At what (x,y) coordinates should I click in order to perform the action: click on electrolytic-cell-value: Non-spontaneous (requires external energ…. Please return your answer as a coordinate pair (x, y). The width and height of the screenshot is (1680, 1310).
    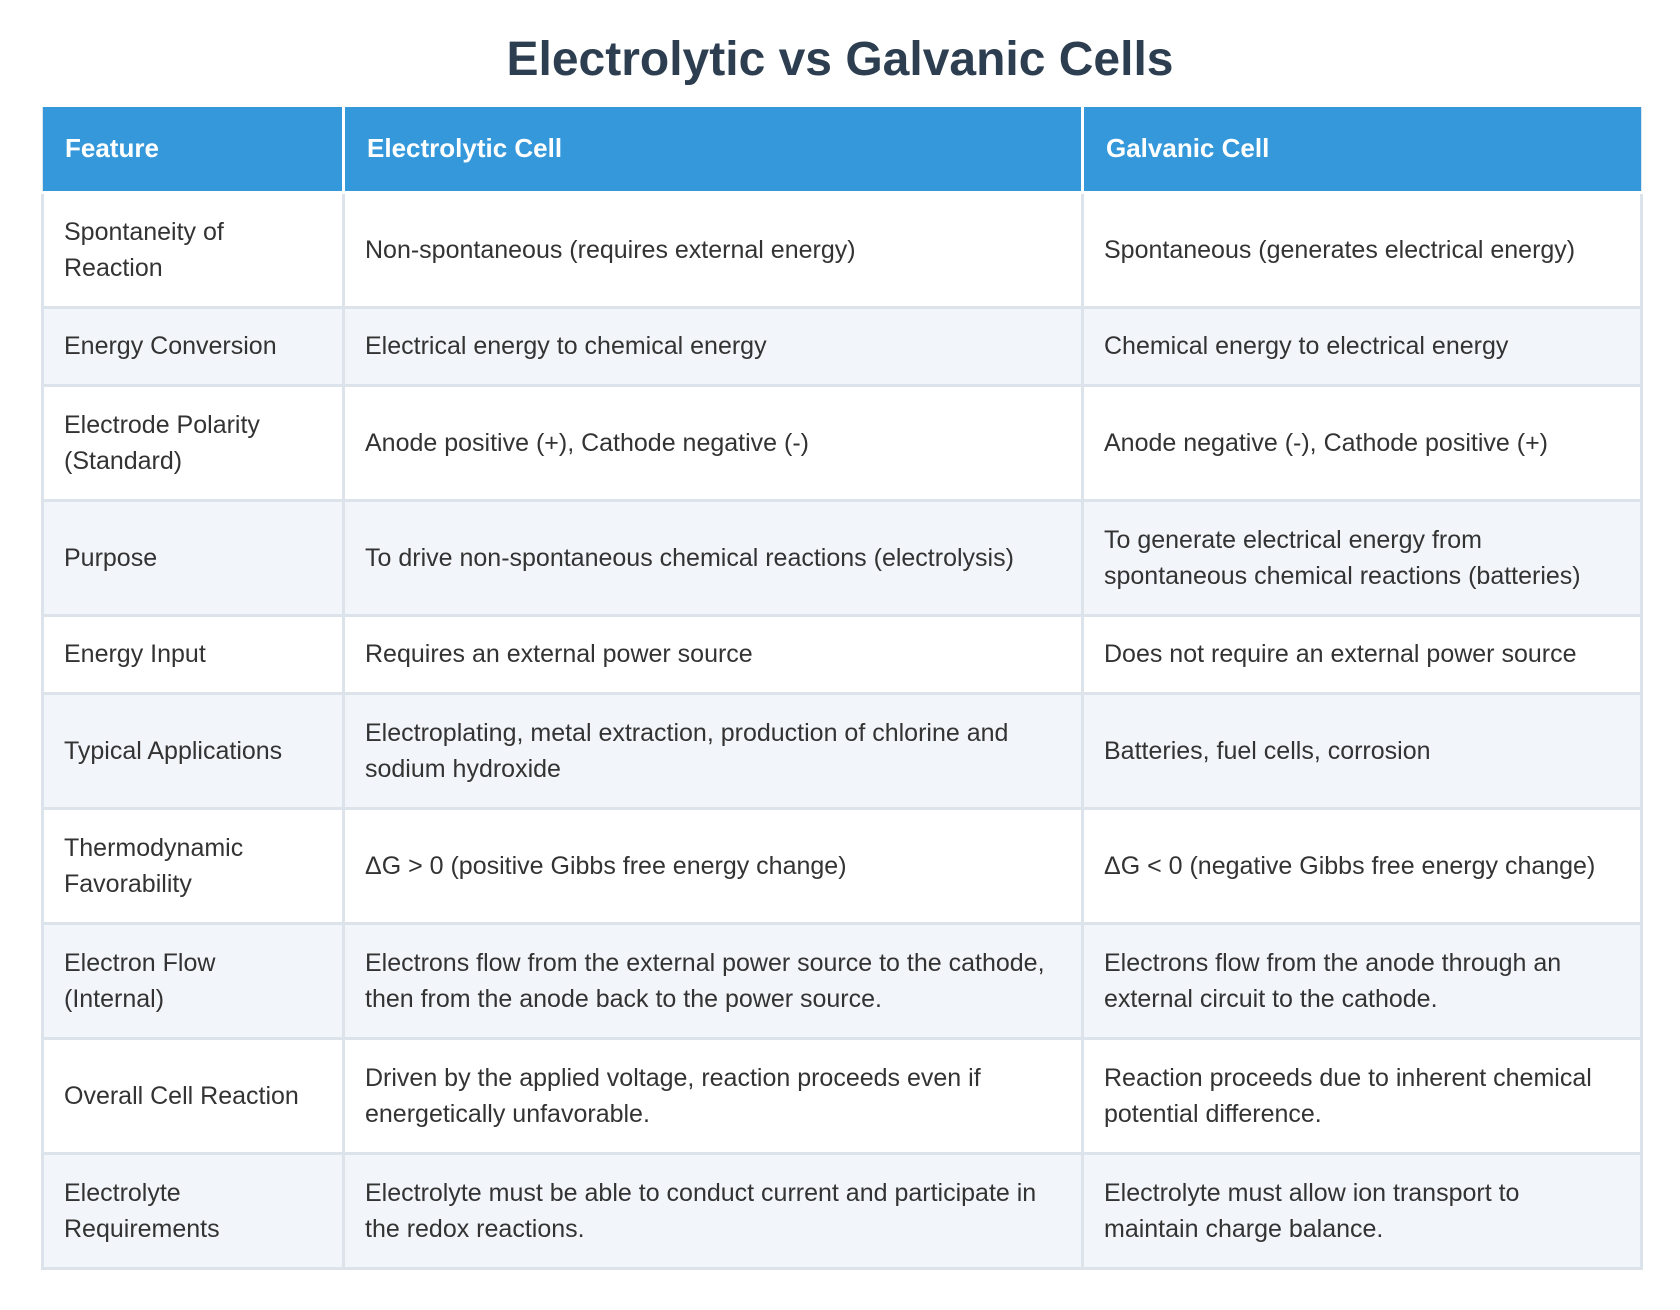
    Looking at the image, I should click on (713, 249).